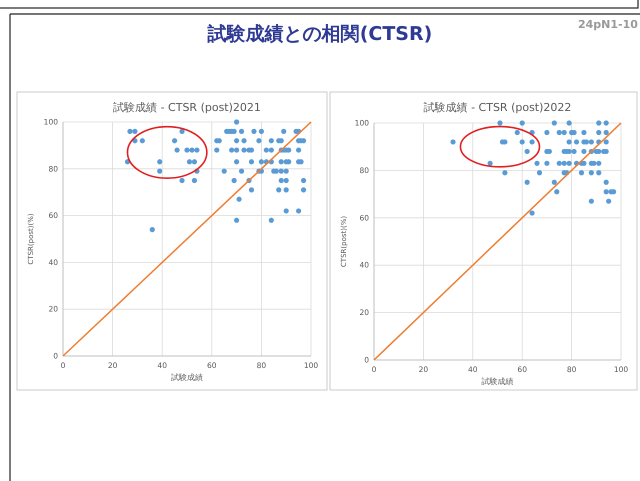 The height and width of the screenshot is (481, 640). Describe the element at coordinates (608, 24) in the screenshot. I see `text: 24pN1-10` at that location.